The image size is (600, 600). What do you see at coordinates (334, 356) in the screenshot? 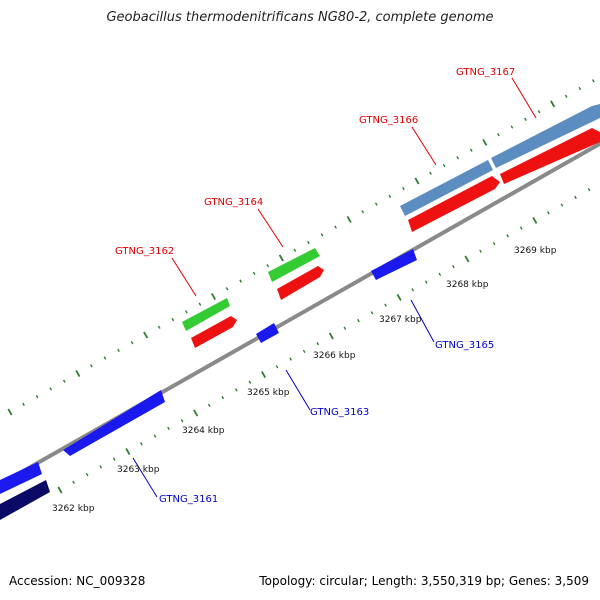
I see `scale-label-3266: 3266 kbp` at bounding box center [334, 356].